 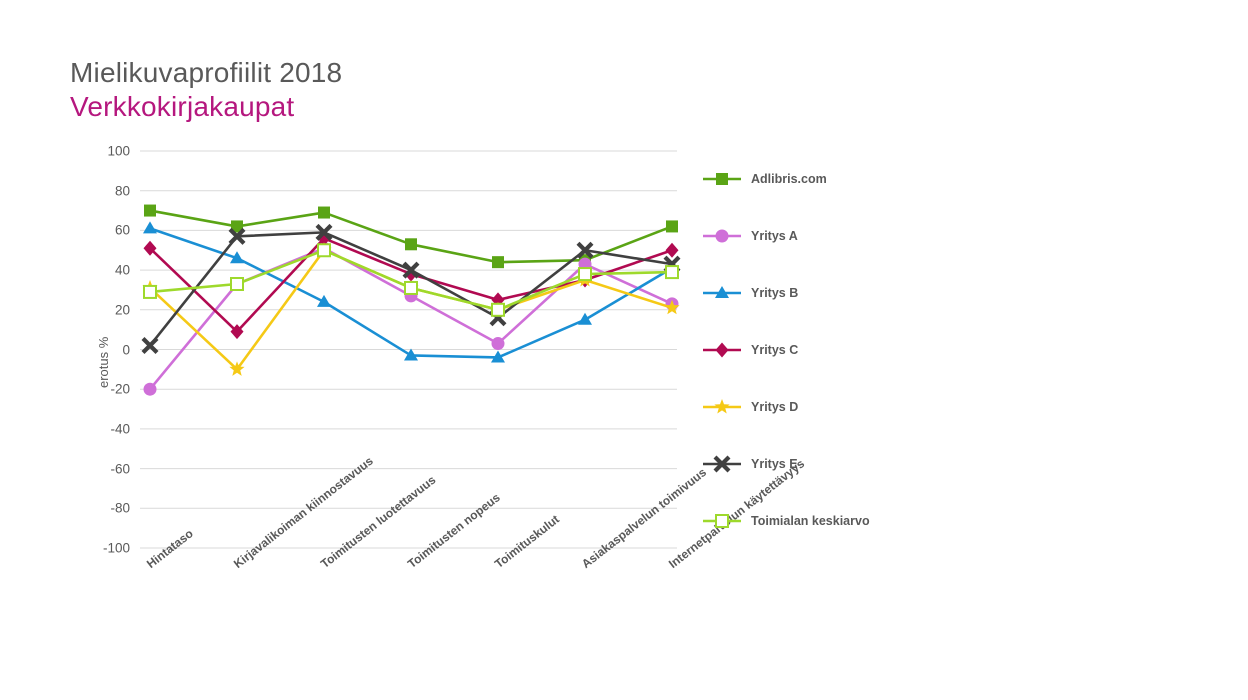 What do you see at coordinates (774, 236) in the screenshot?
I see `legend-item-label: Yritys A` at bounding box center [774, 236].